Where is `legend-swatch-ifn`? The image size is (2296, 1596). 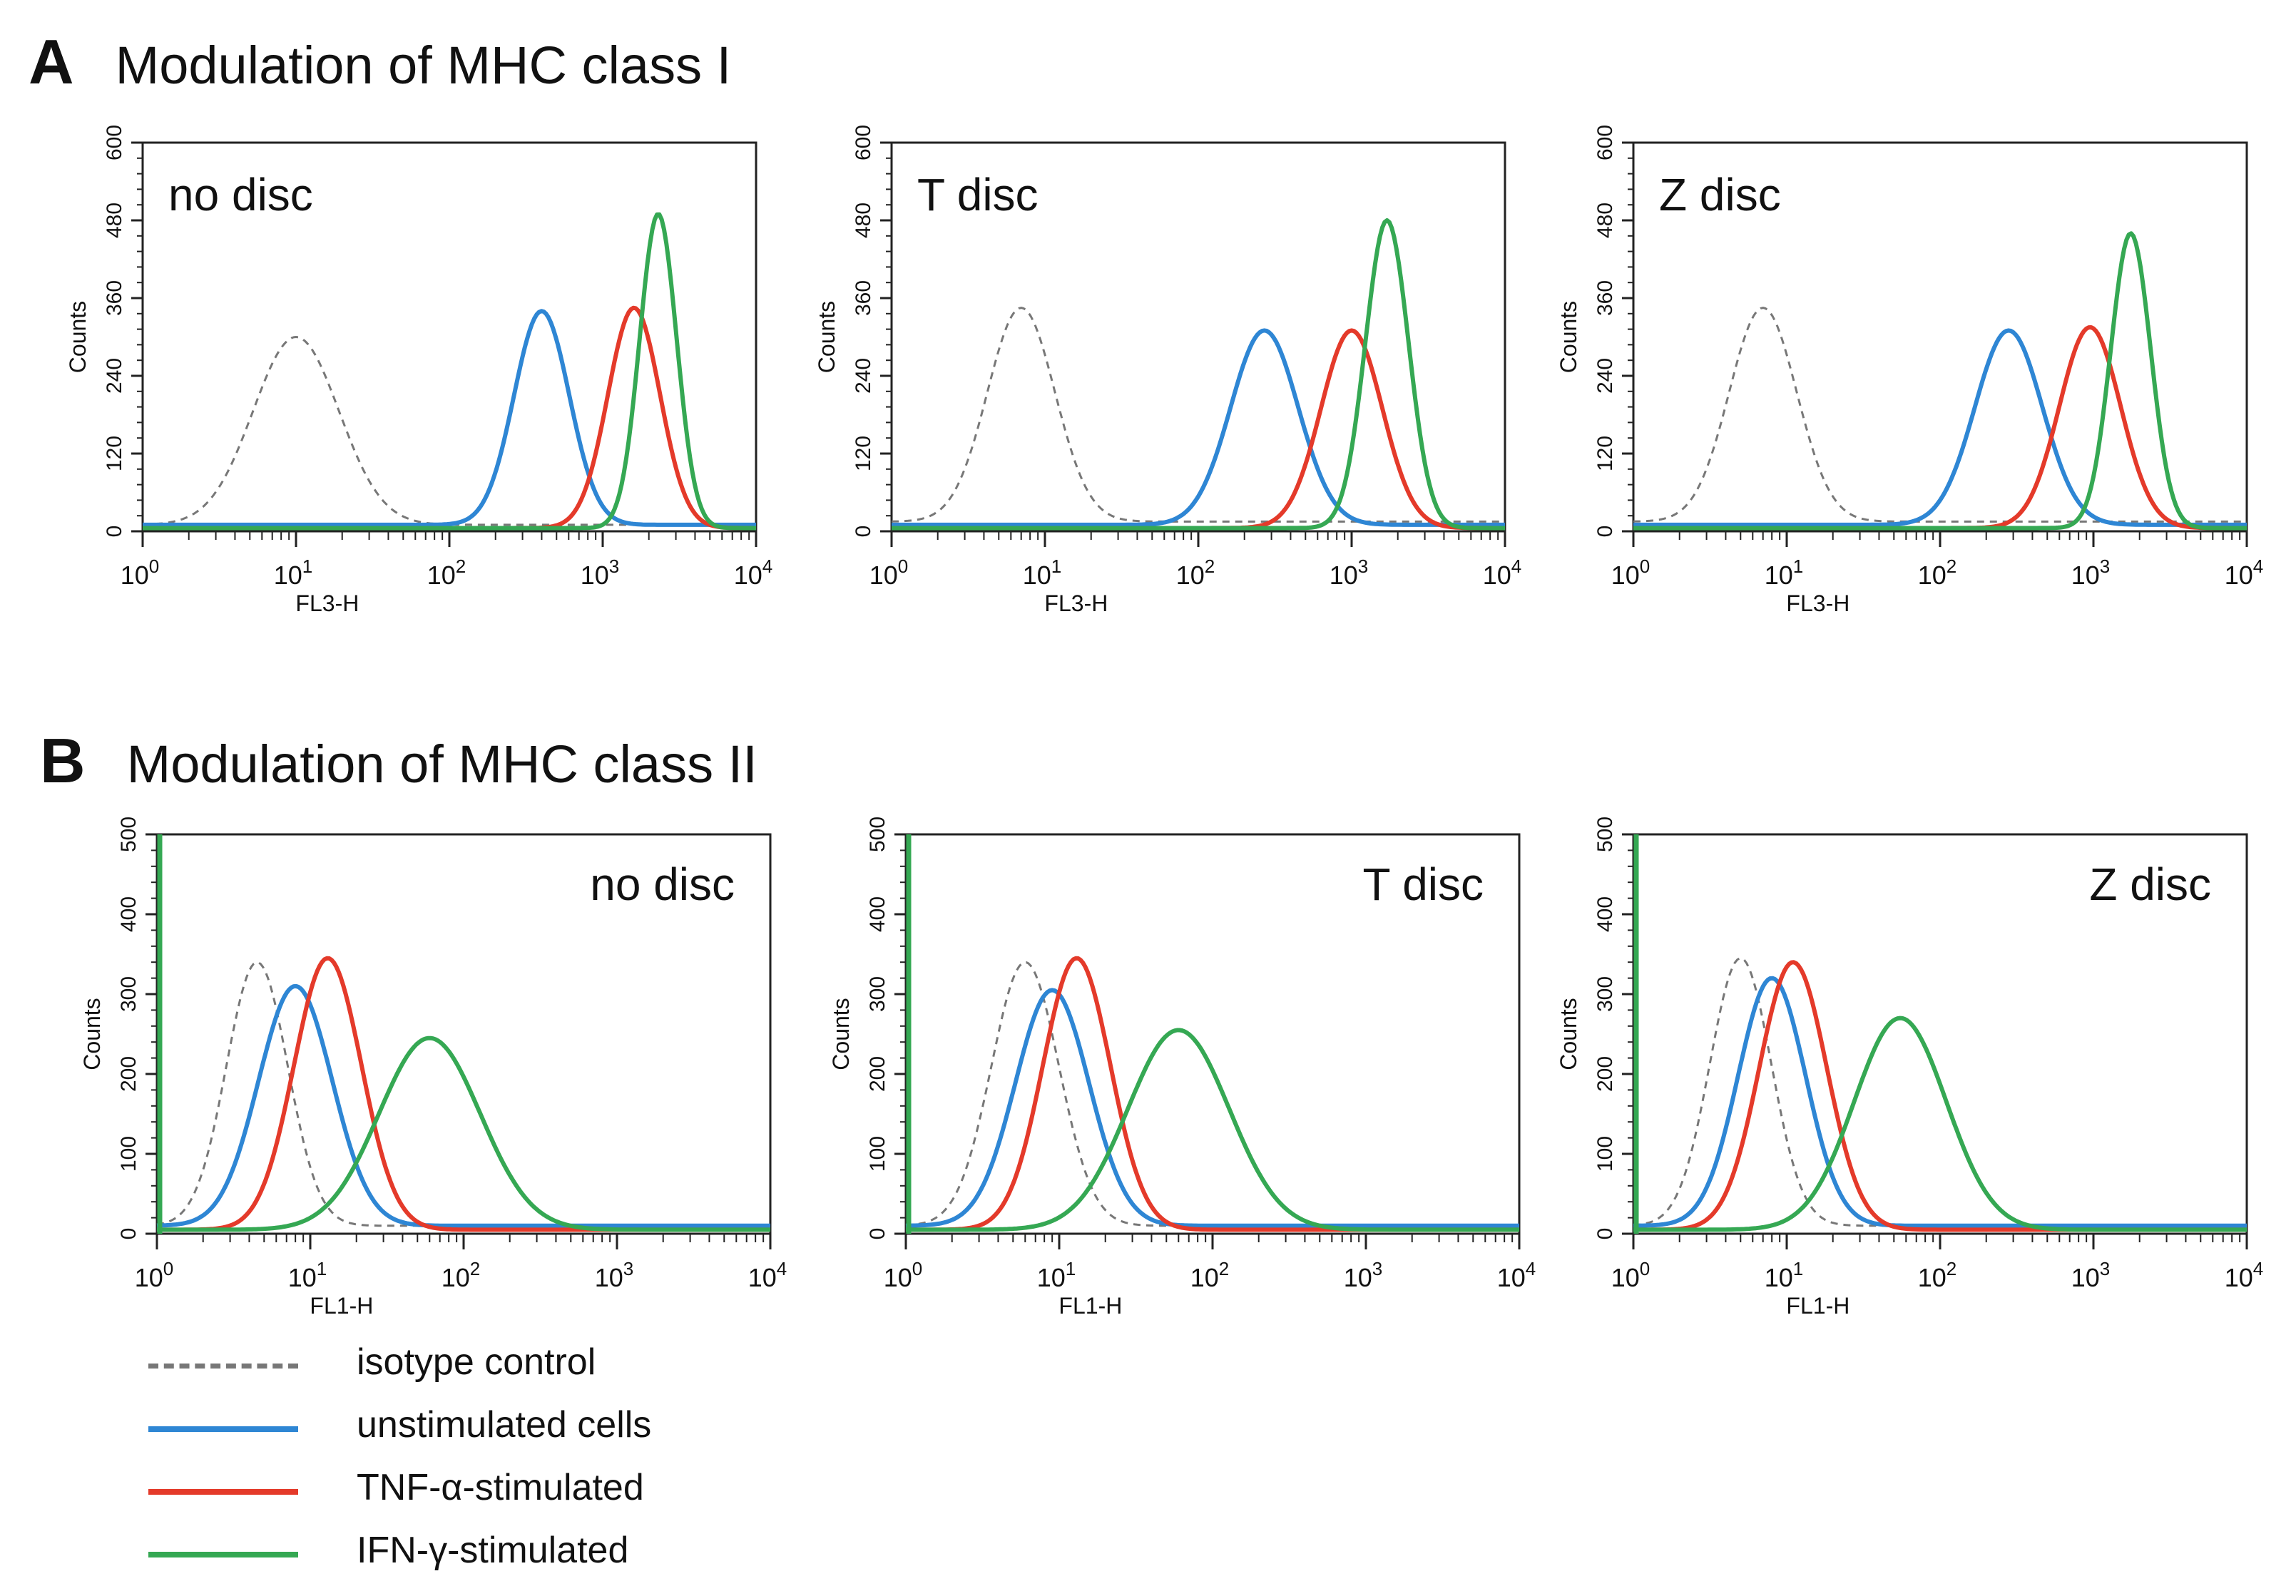 legend-swatch-ifn is located at coordinates (223, 1555).